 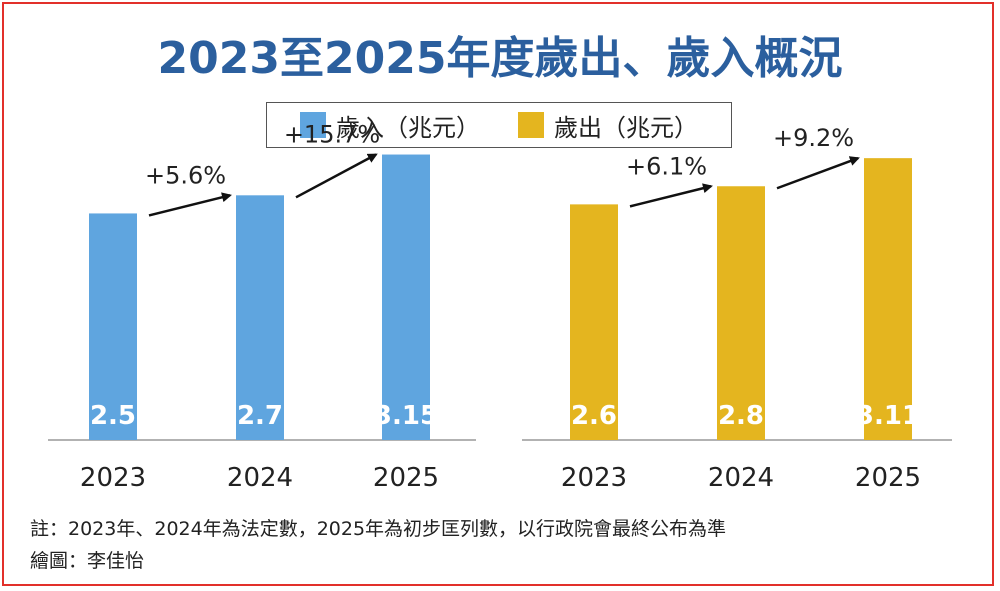 What do you see at coordinates (332, 135) in the screenshot?
I see `growth-label: +15.7%` at bounding box center [332, 135].